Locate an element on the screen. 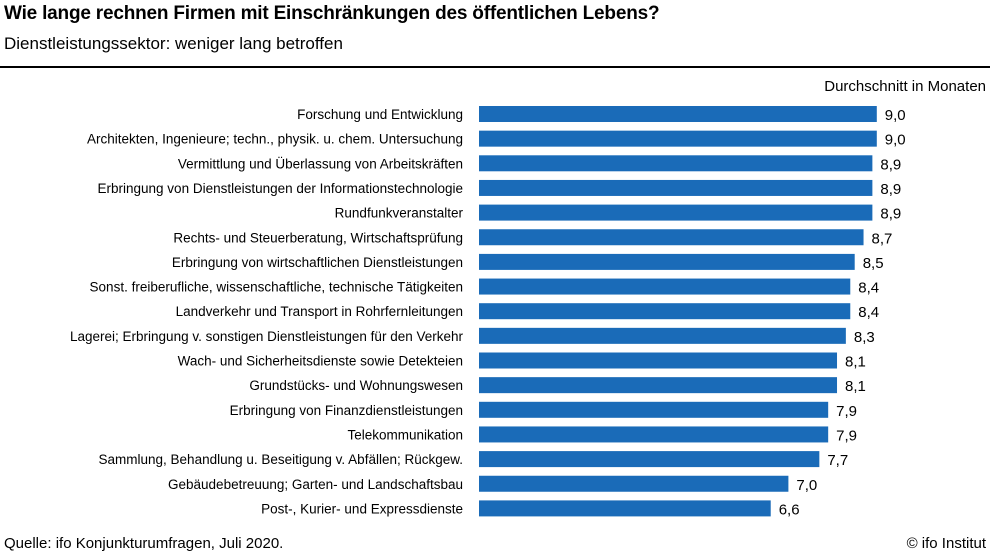 The height and width of the screenshot is (557, 990). value-label: 8,3 is located at coordinates (864, 337).